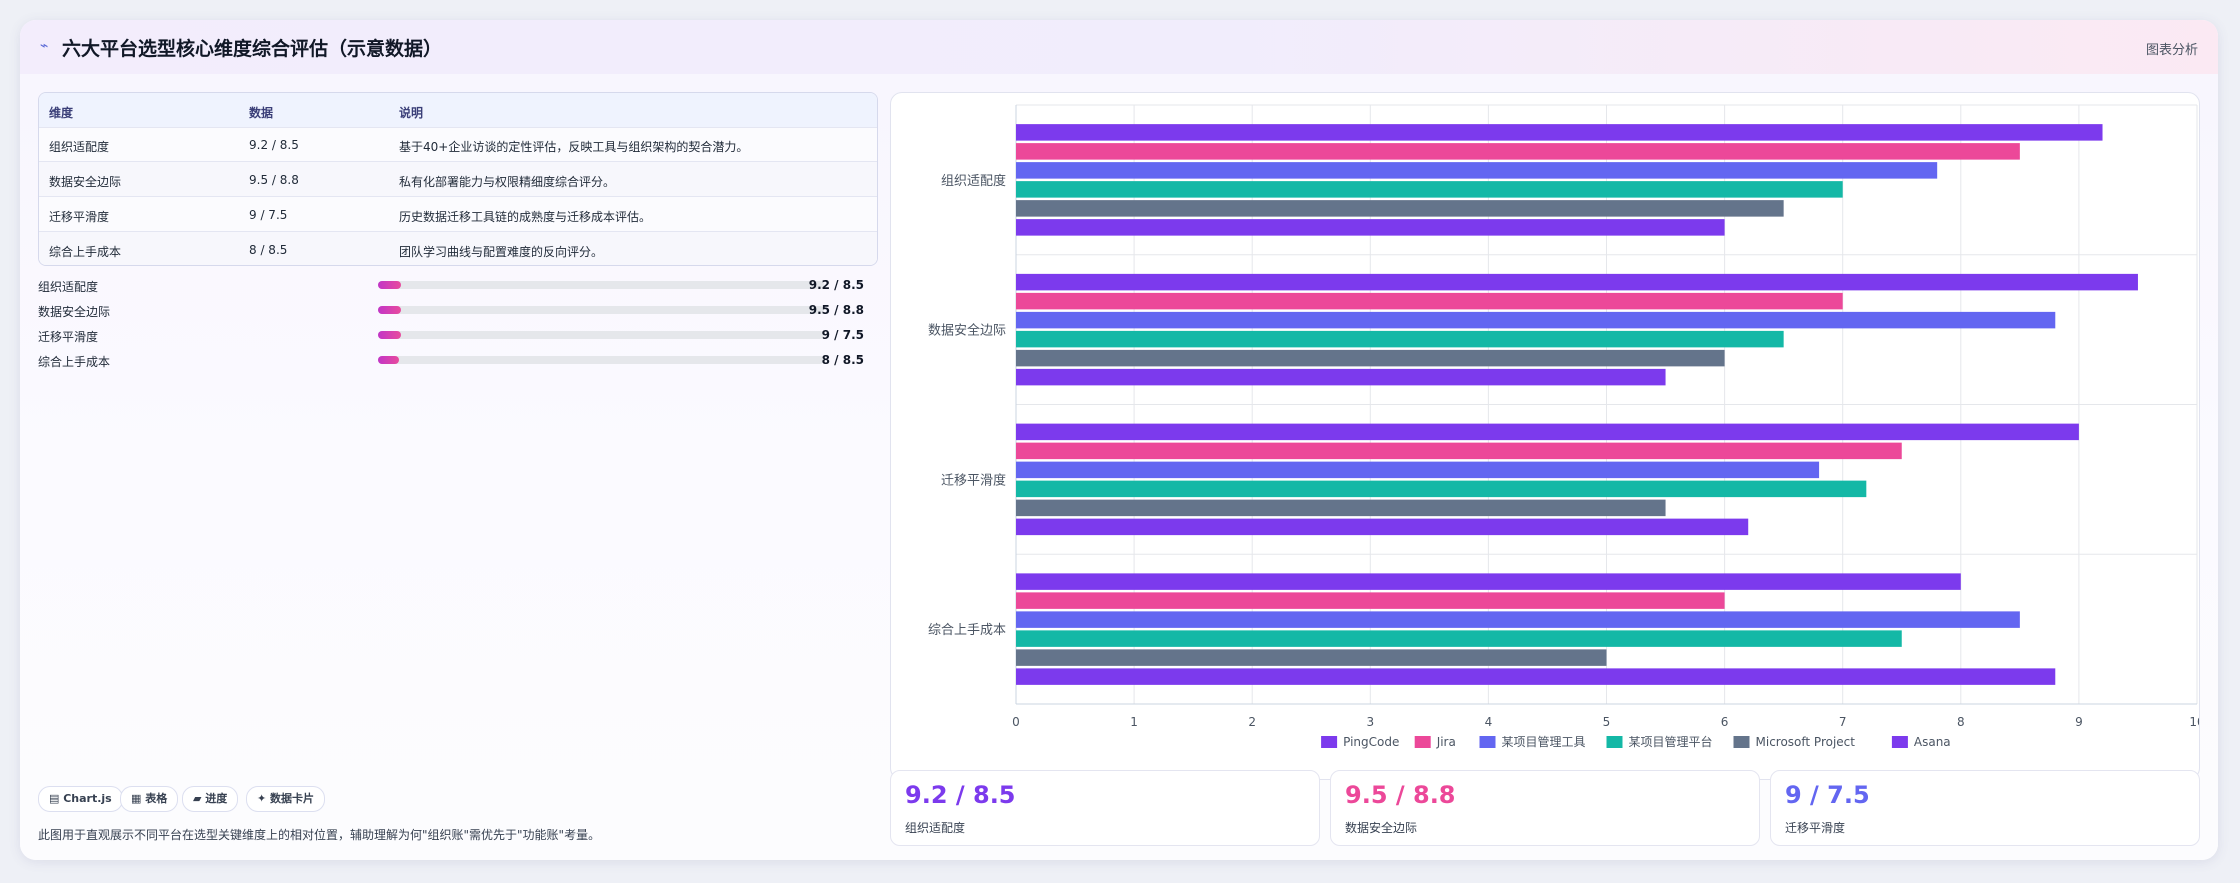 This screenshot has width=2240, height=883. What do you see at coordinates (574, 147) in the screenshot?
I see `table-cell: 基于40+企业访谈的定性评估，反映工具与组织架构的契合潜力。` at bounding box center [574, 147].